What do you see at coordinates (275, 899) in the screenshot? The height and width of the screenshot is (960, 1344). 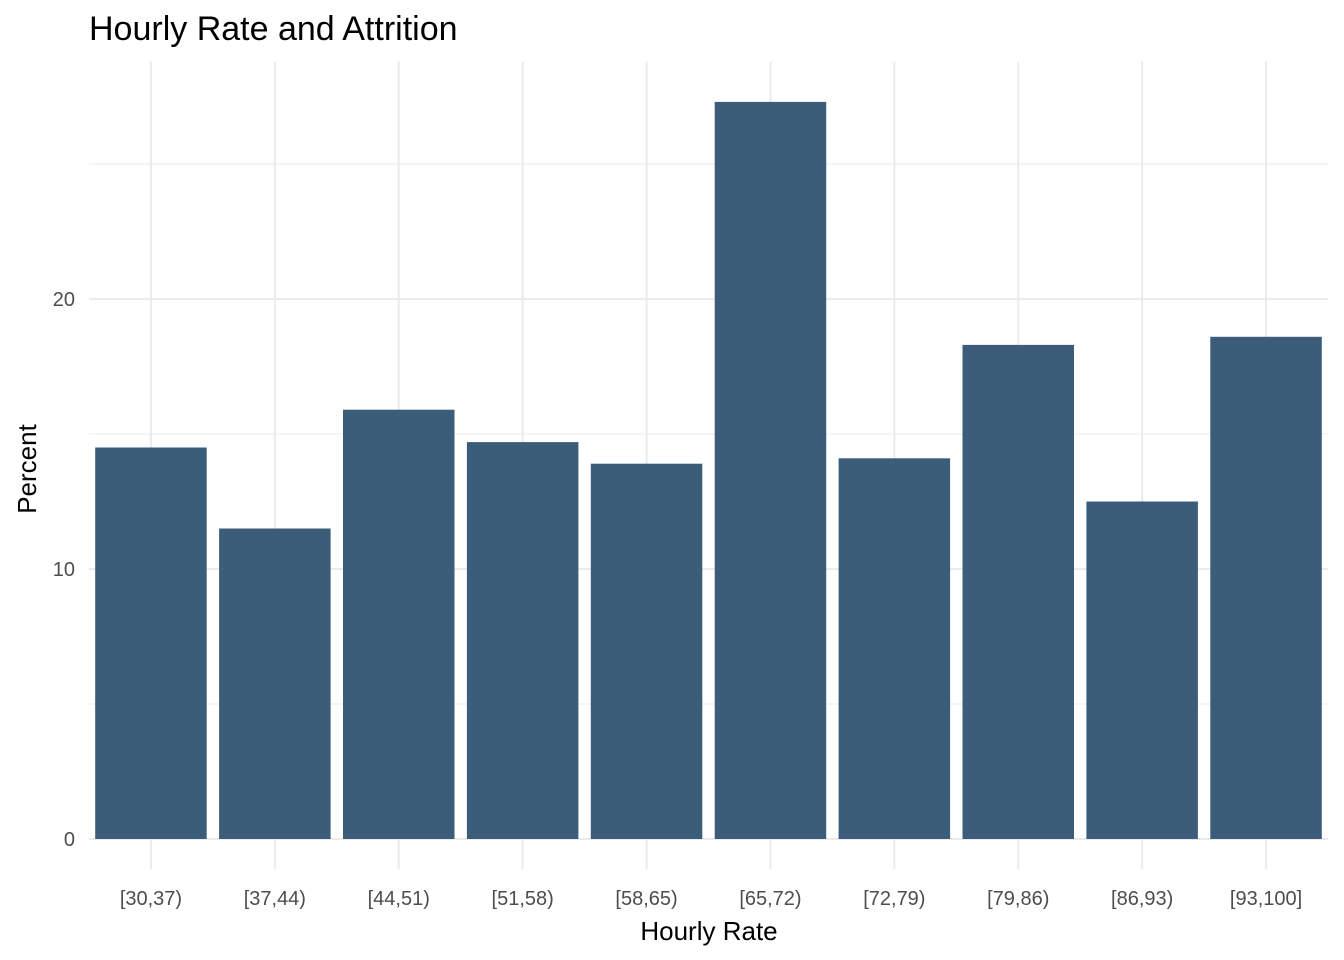 I see `x-tick-label: [37,44)` at bounding box center [275, 899].